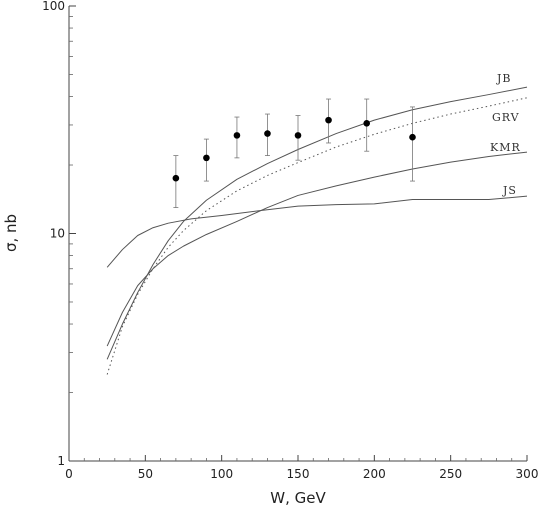 The width and height of the screenshot is (540, 511). What do you see at coordinates (11, 233) in the screenshot?
I see `y-axis-title: σ, nb` at bounding box center [11, 233].